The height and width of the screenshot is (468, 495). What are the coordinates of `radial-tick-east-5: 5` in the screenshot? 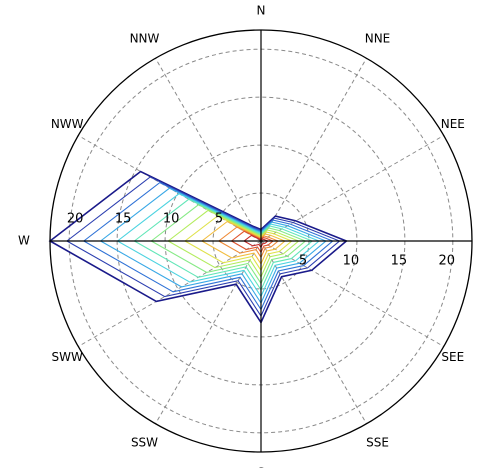 It's located at (303, 261).